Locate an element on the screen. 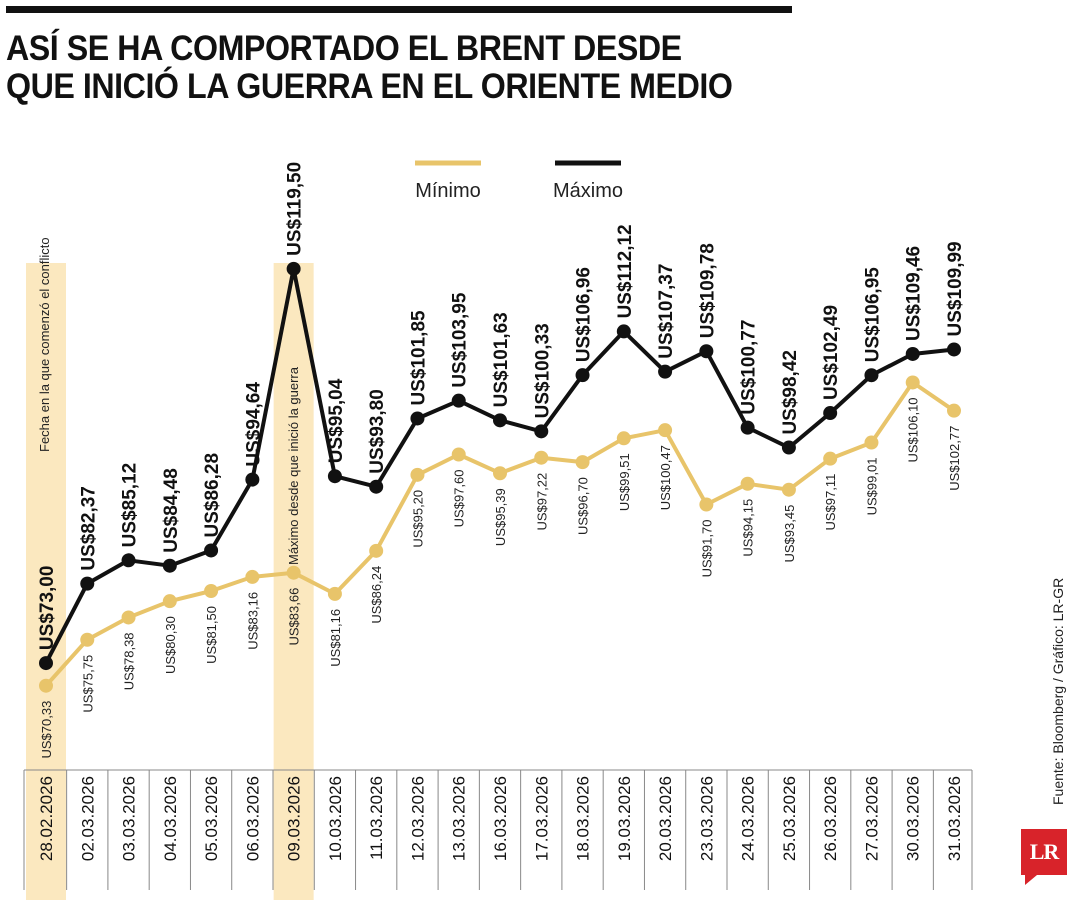 Image resolution: width=1080 pixels, height=900 pixels. legend-label-maximo: Máximo is located at coordinates (588, 191).